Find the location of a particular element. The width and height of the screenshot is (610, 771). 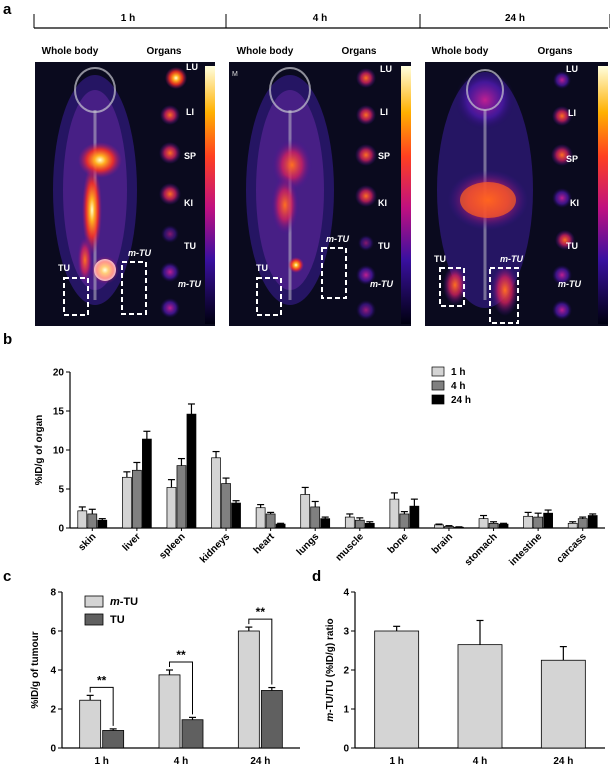

b-bar-lungs-1h is located at coordinates (305, 511).